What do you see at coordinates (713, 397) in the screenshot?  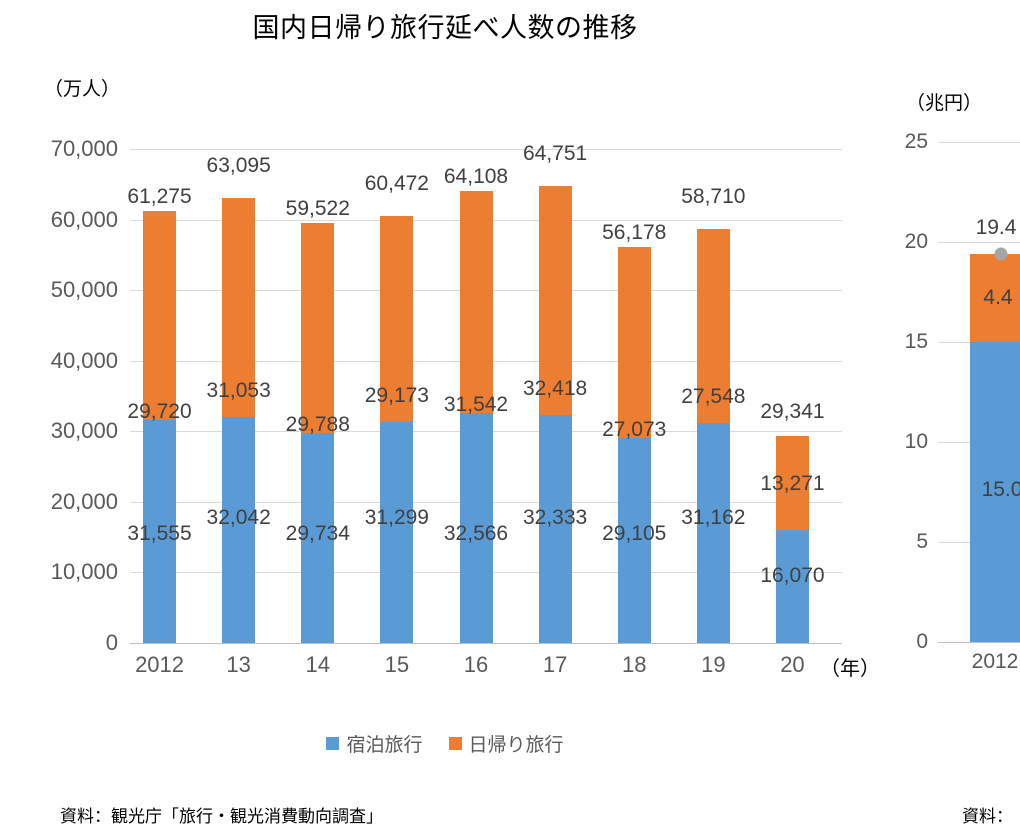 I see `bar-daytrip-label: 27,548` at bounding box center [713, 397].